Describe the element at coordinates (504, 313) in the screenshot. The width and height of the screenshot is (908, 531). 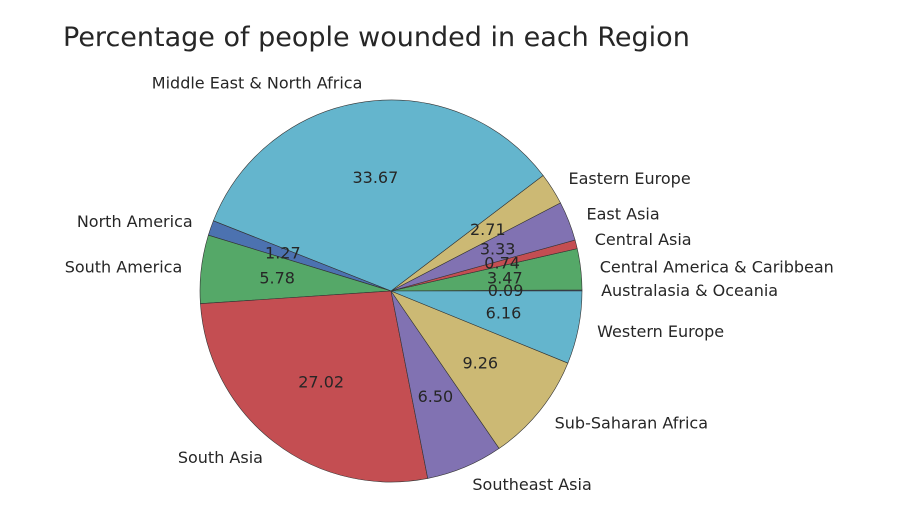
I see `value-label-western-europe: 6.16` at that location.